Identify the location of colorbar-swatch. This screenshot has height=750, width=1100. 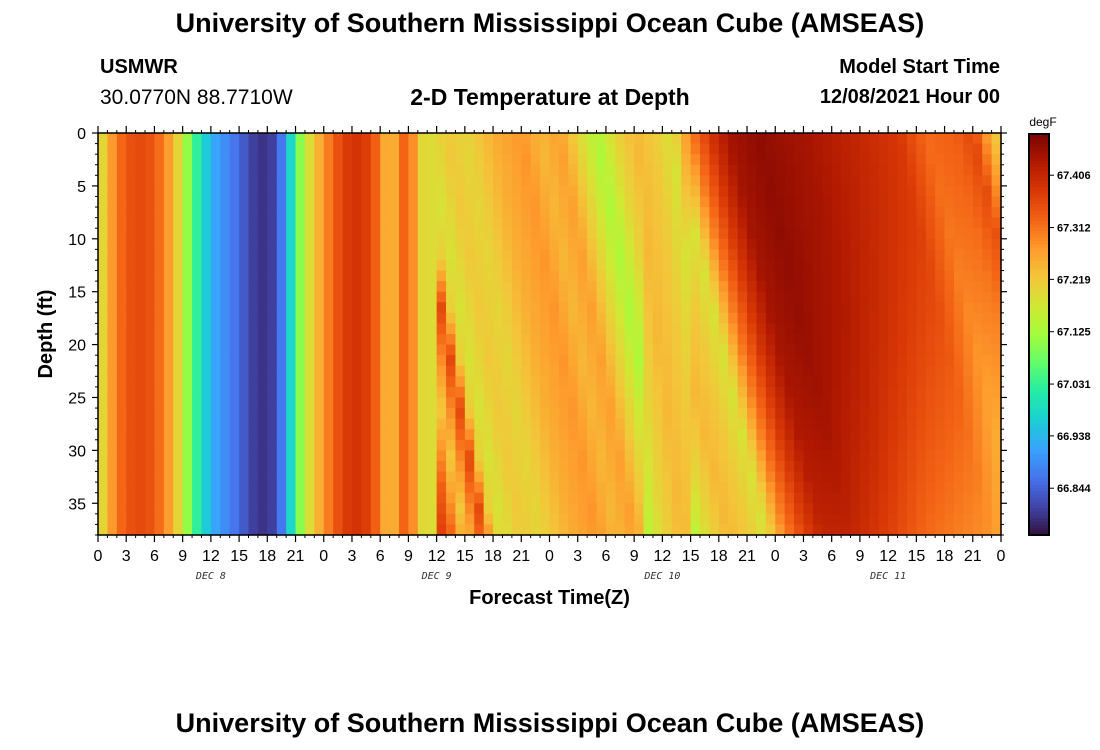
(1039, 232).